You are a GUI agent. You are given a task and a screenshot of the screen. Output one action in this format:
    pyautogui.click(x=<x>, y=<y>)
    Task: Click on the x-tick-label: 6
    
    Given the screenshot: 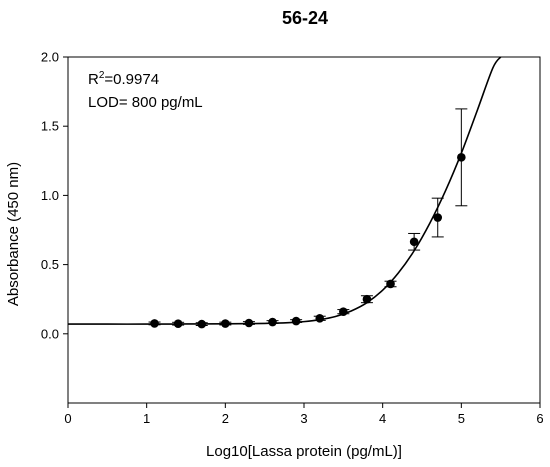 What is the action you would take?
    pyautogui.click(x=539, y=418)
    